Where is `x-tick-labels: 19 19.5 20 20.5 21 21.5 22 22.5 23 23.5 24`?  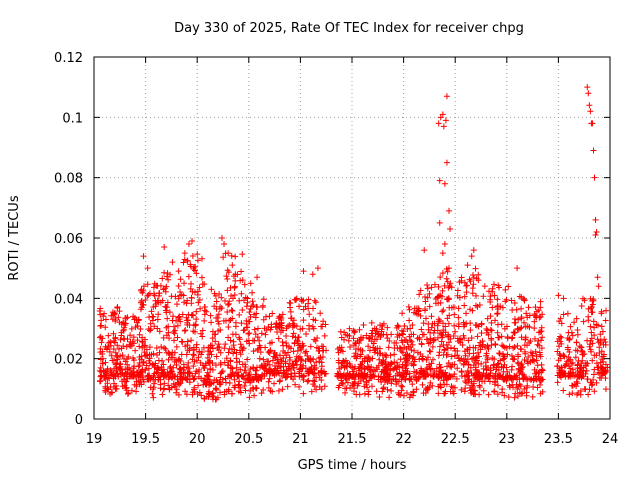 x-tick-labels: 19 19.5 20 20.5 21 21.5 22 22.5 23 23.5 24 is located at coordinates (352, 439).